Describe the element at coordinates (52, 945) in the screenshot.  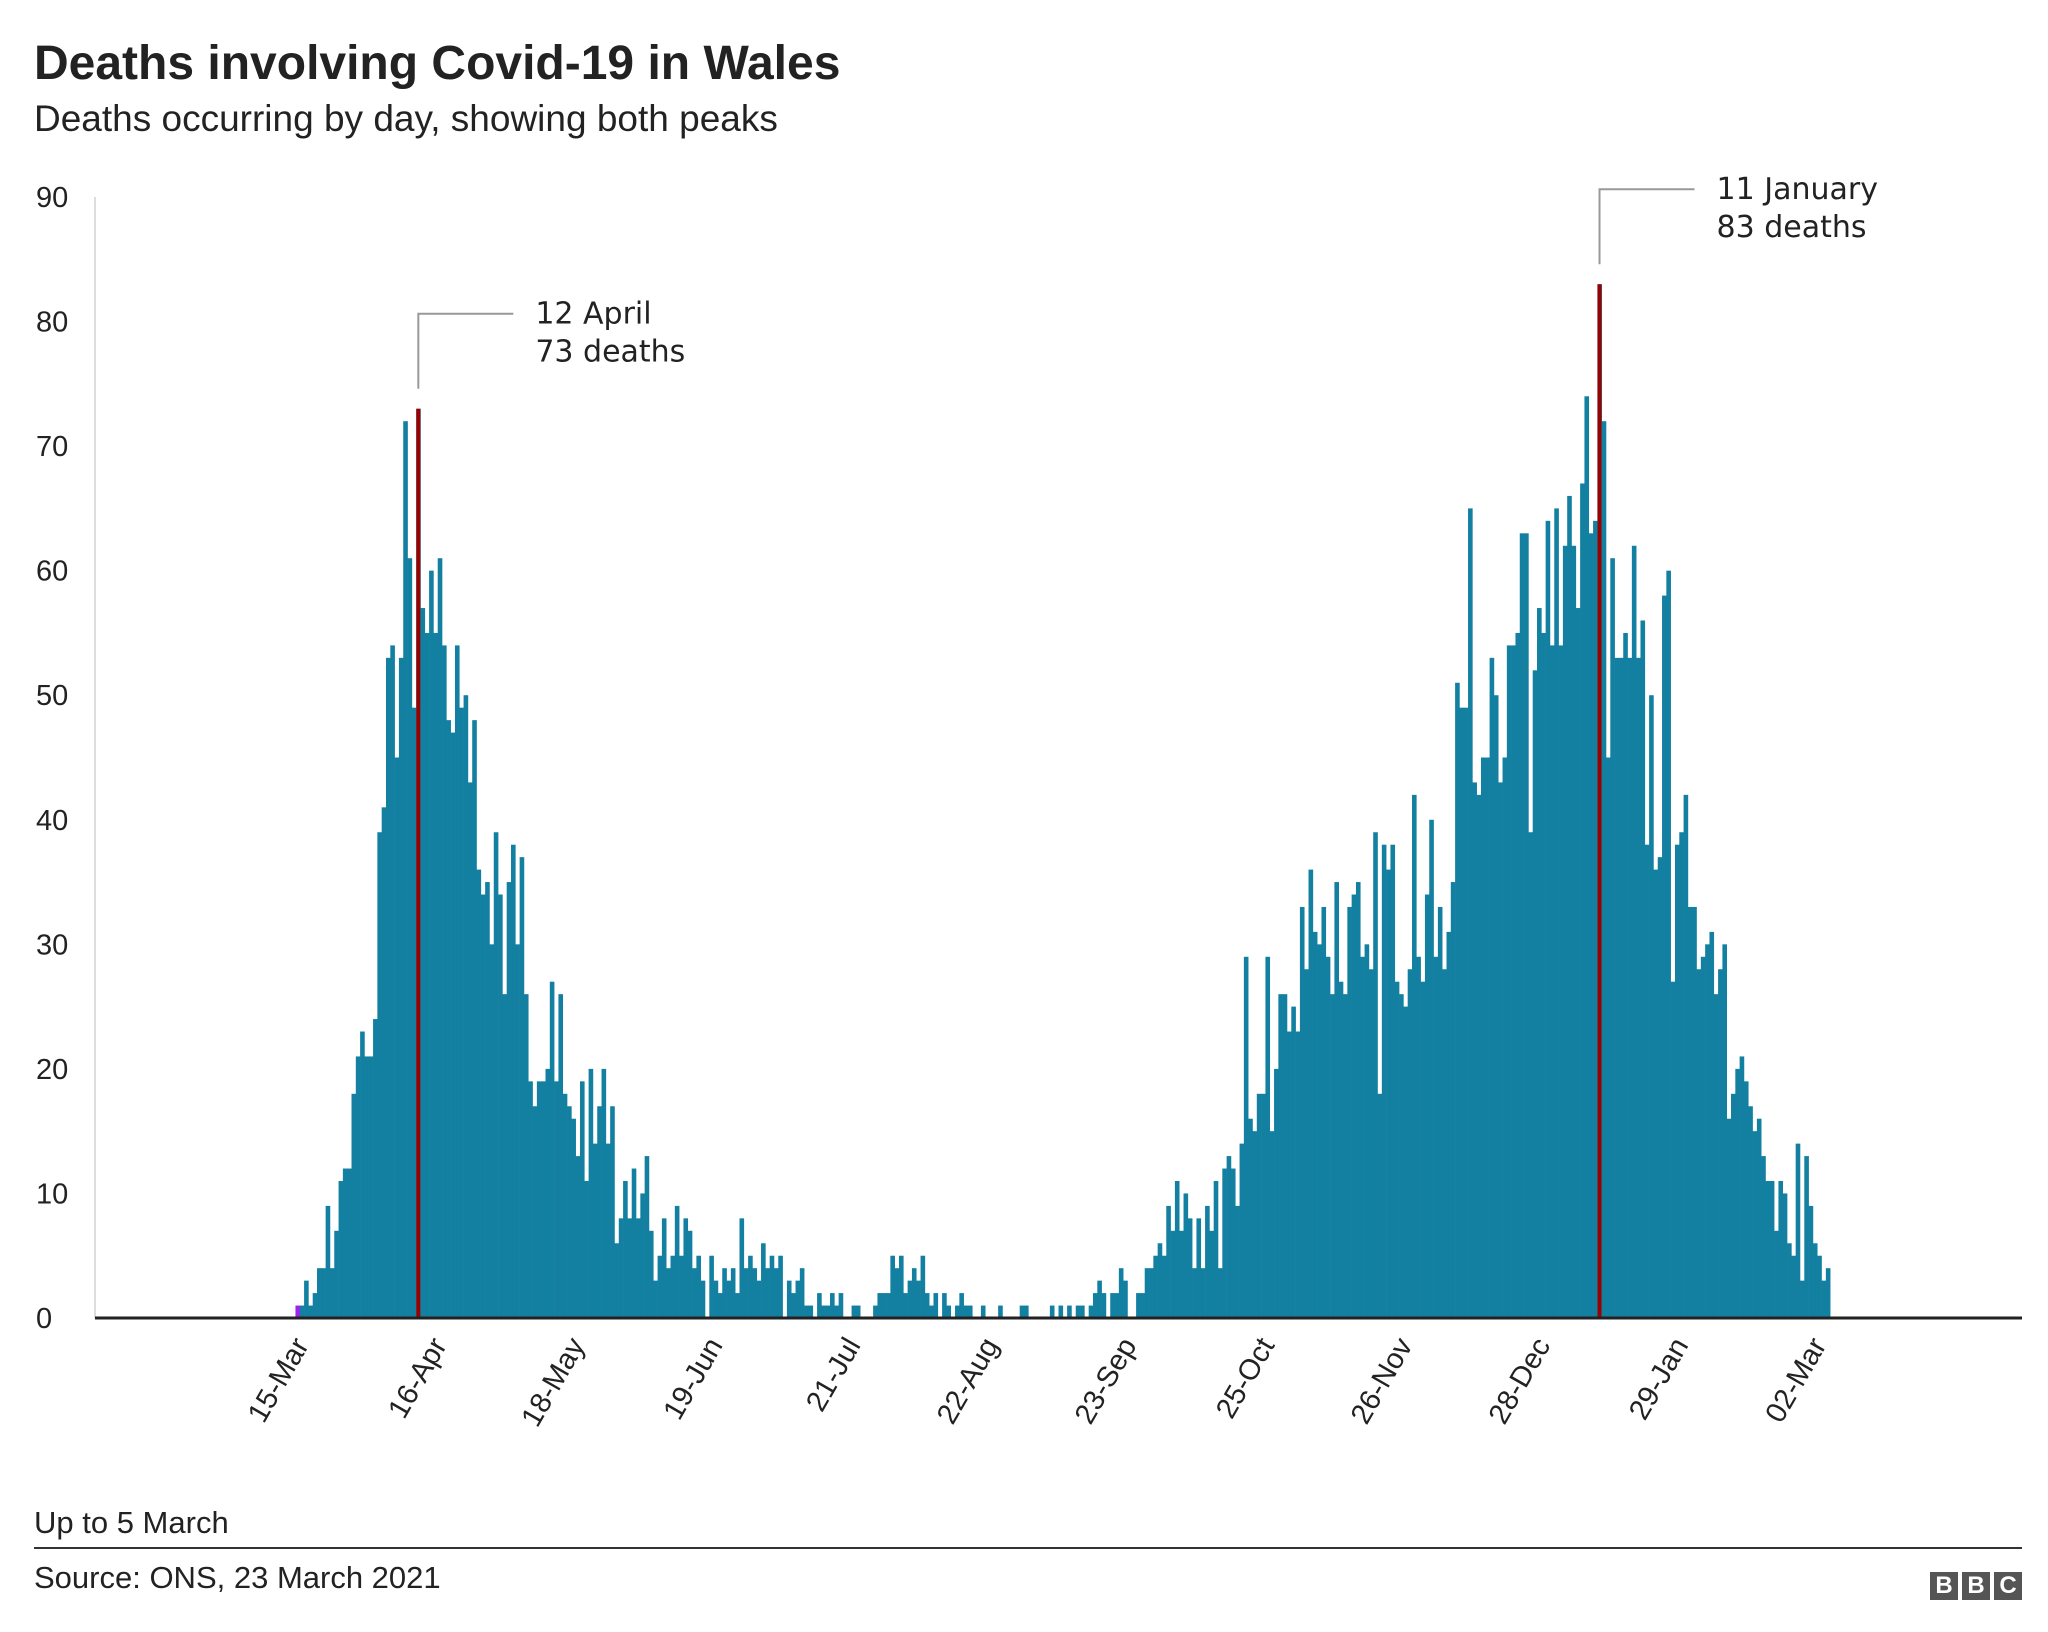
I see `y-tick-label: 30` at that location.